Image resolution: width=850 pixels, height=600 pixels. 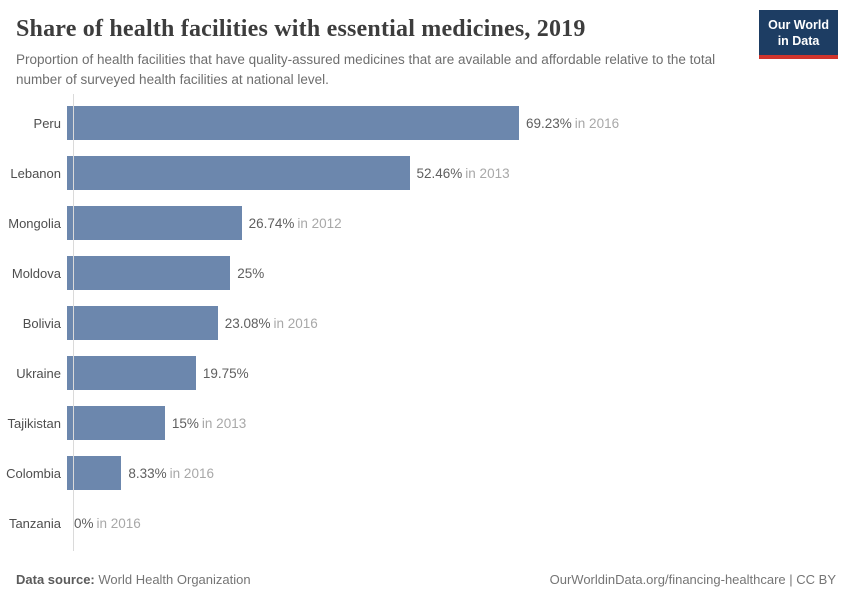 I want to click on value-label: 52.46% in 2013, so click(x=463, y=173).